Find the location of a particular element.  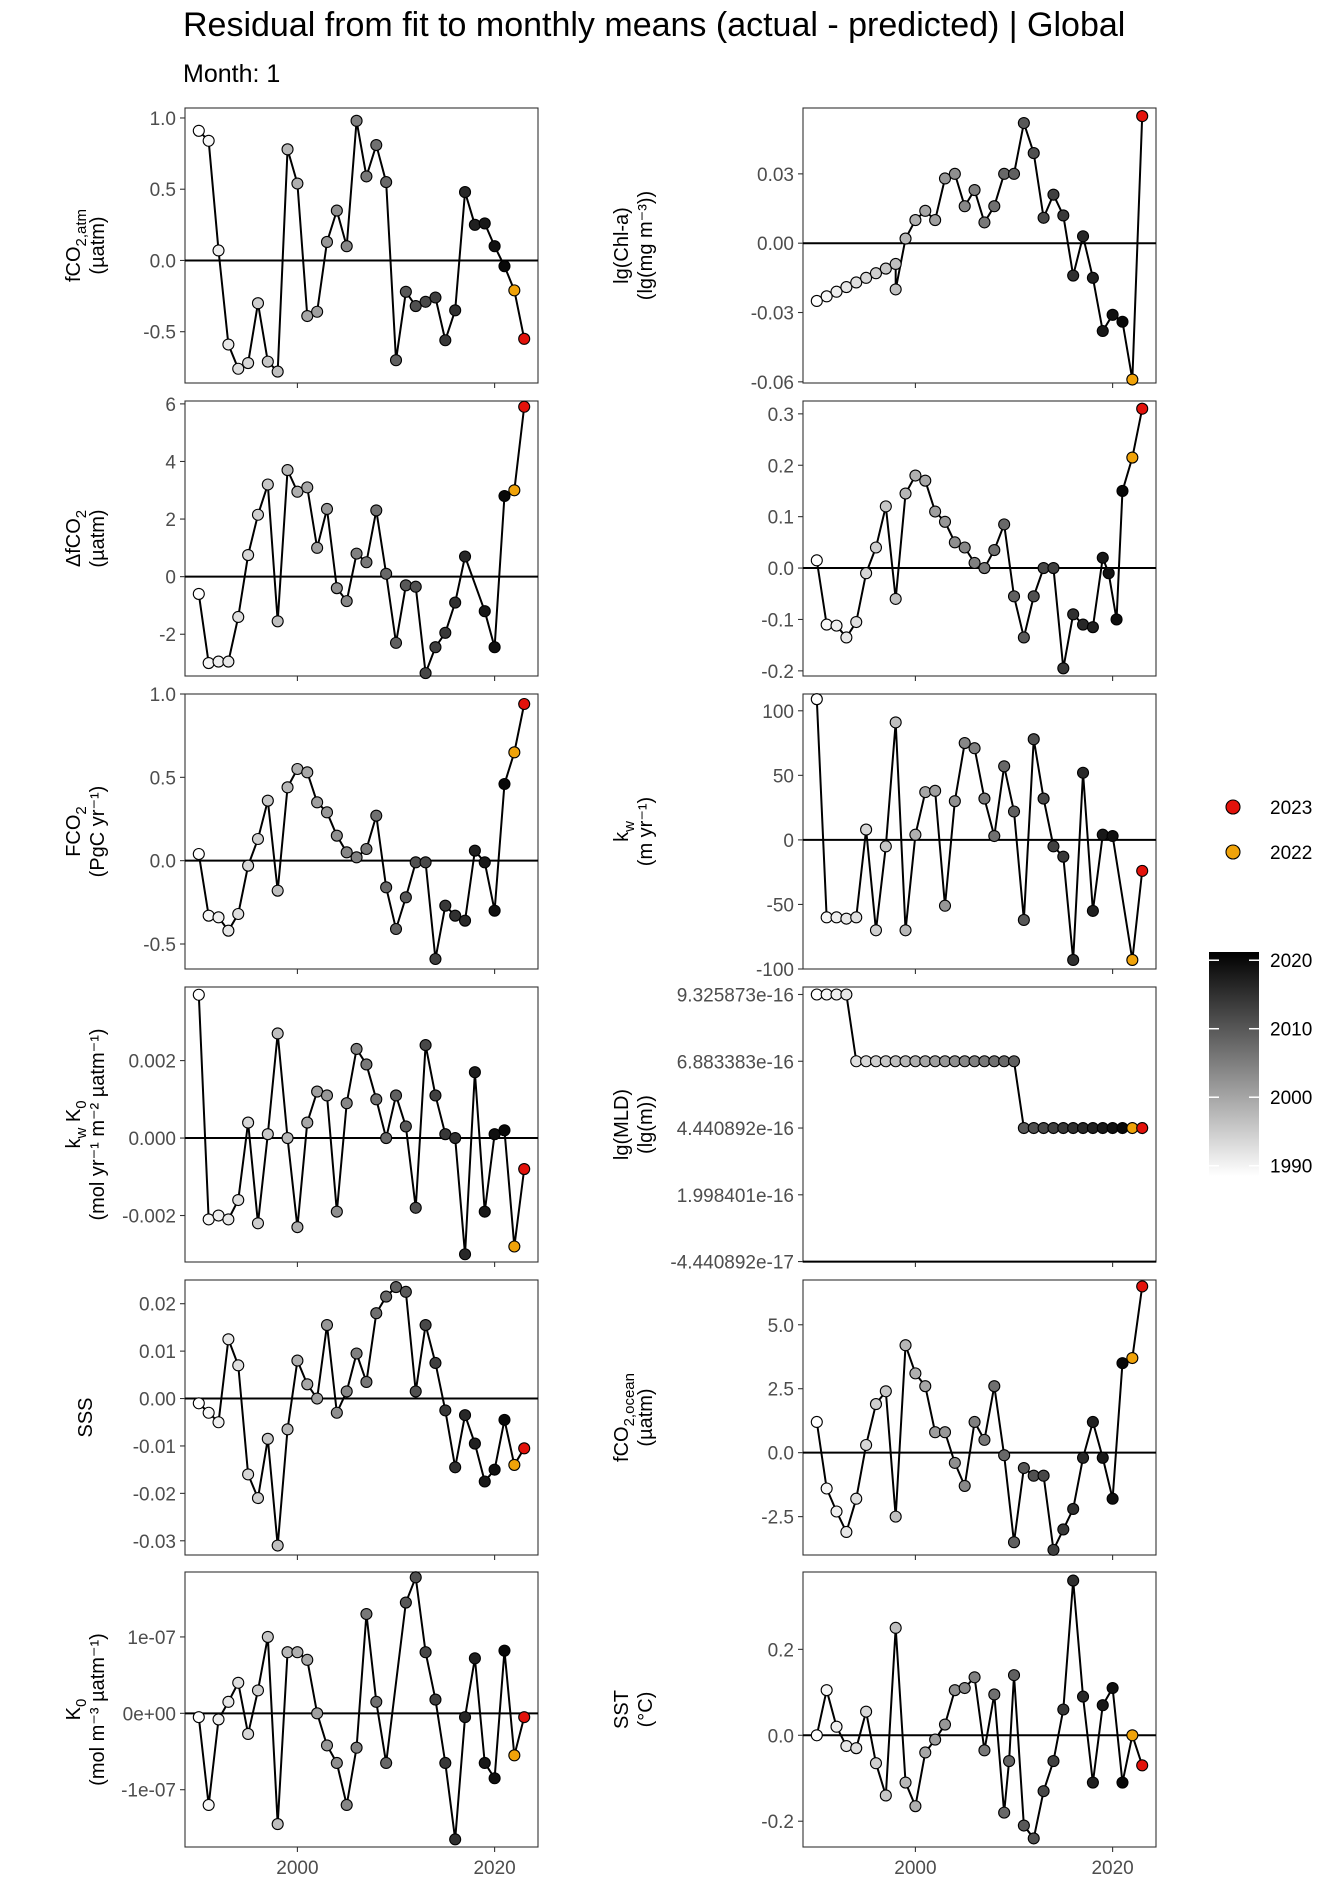

y-label-extra-subscript: 0 is located at coordinates (81, 1104).